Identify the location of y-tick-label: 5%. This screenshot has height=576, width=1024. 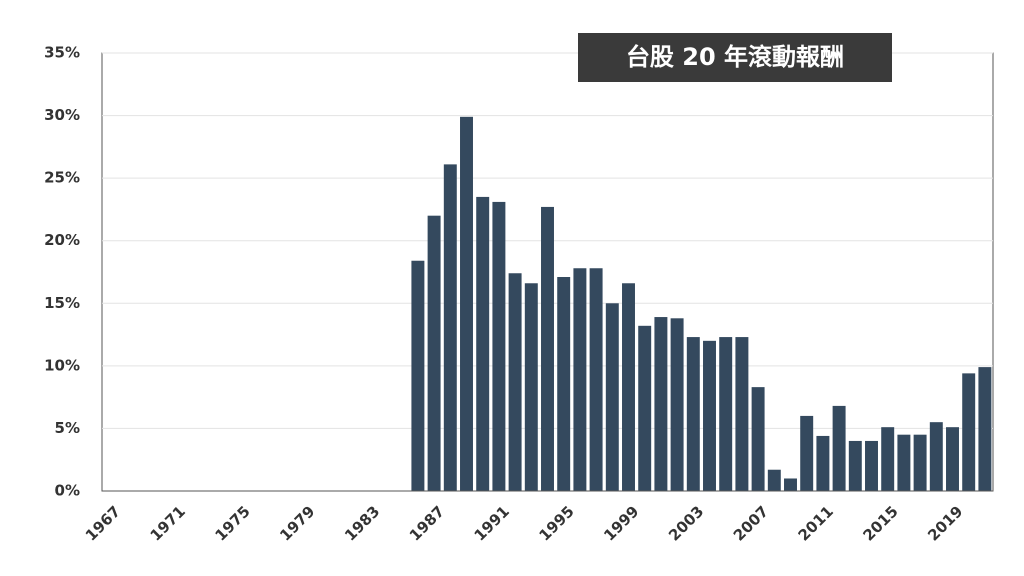
(67, 428).